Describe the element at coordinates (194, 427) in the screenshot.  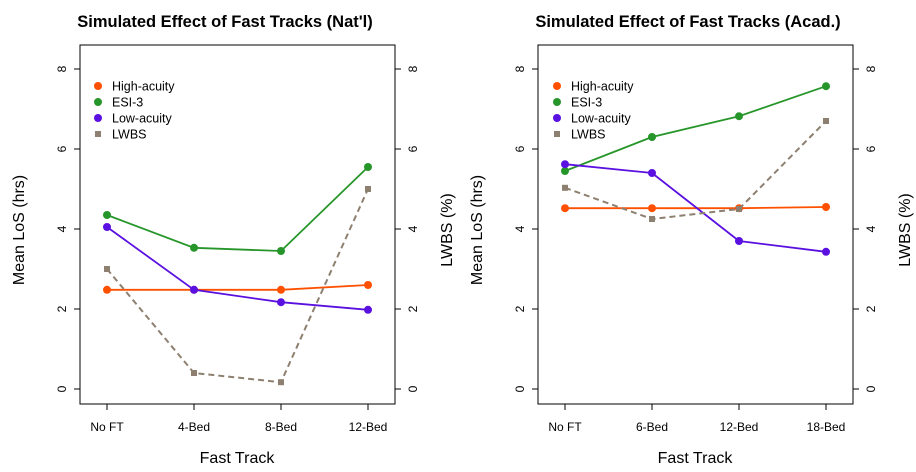
I see `x-tick-label: 4-Bed` at that location.